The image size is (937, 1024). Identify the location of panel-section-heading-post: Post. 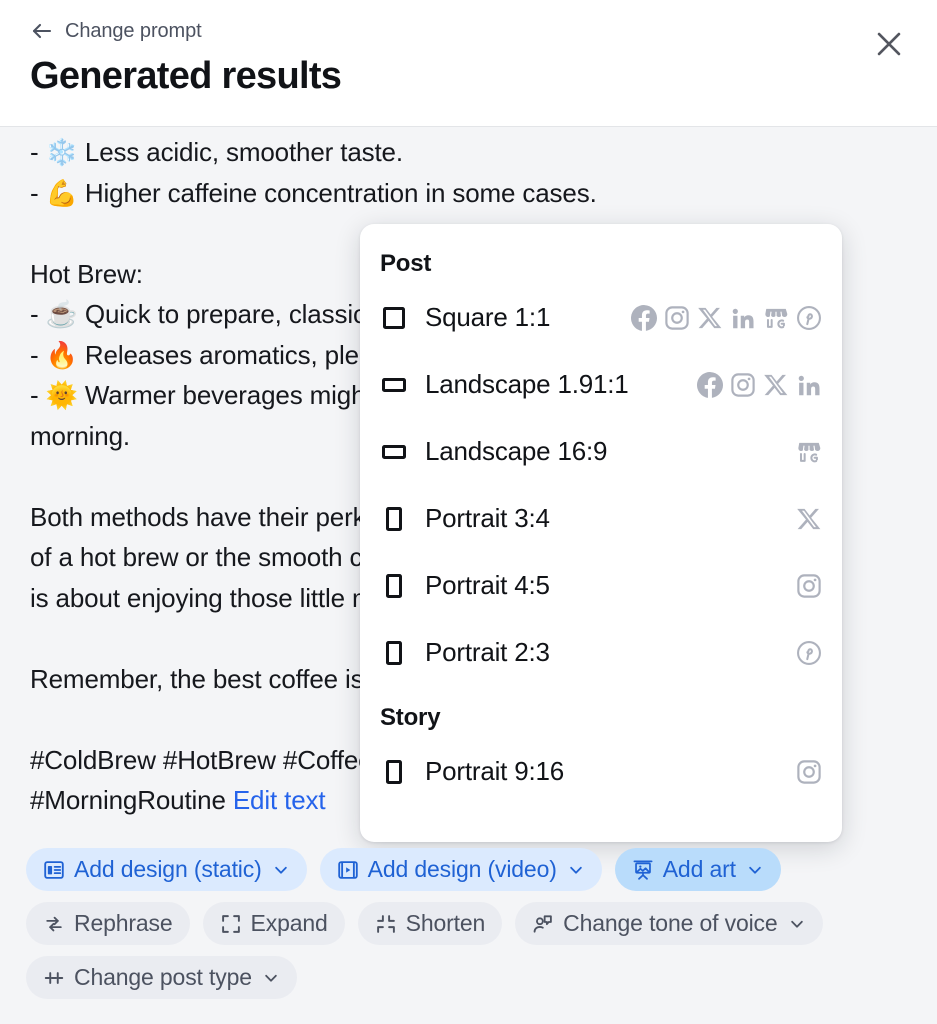
(406, 263).